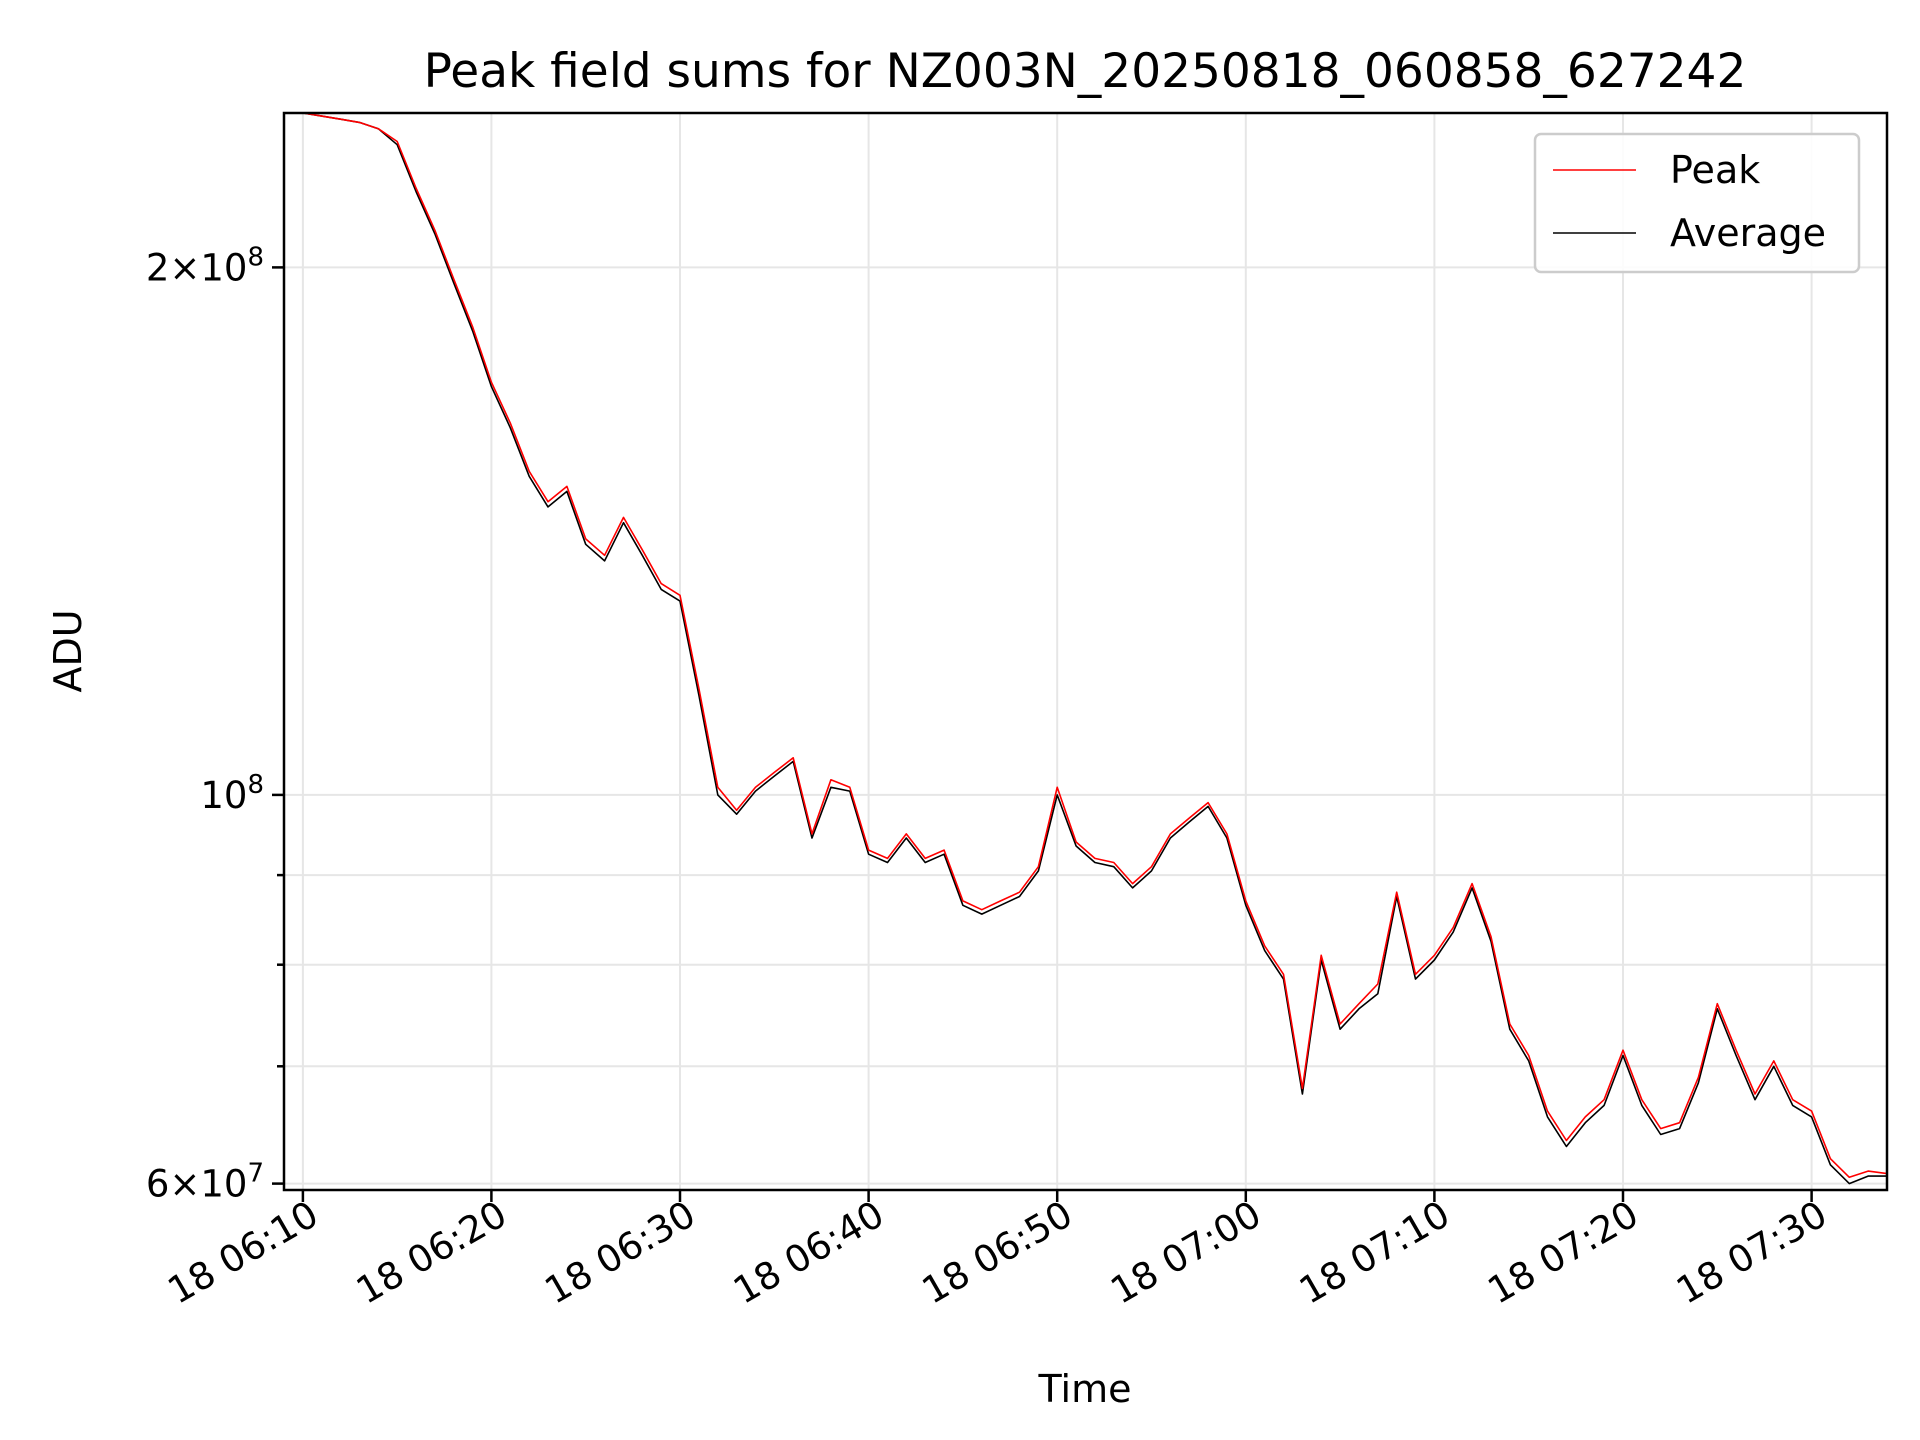 The width and height of the screenshot is (1920, 1440). What do you see at coordinates (1374, 1253) in the screenshot?
I see `x-tick-label-6: 18 07:10` at bounding box center [1374, 1253].